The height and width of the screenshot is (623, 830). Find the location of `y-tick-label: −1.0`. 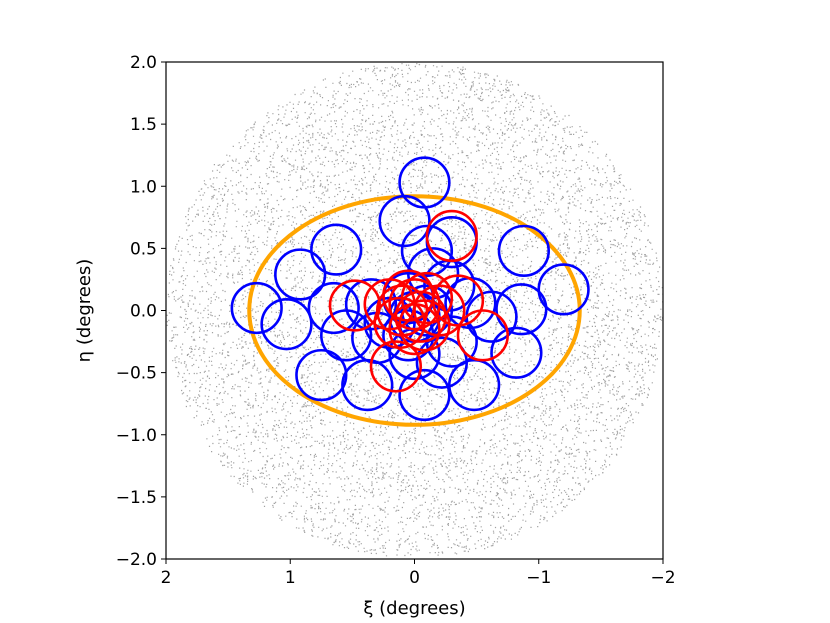

y-tick-label: −1.0 is located at coordinates (136, 436).